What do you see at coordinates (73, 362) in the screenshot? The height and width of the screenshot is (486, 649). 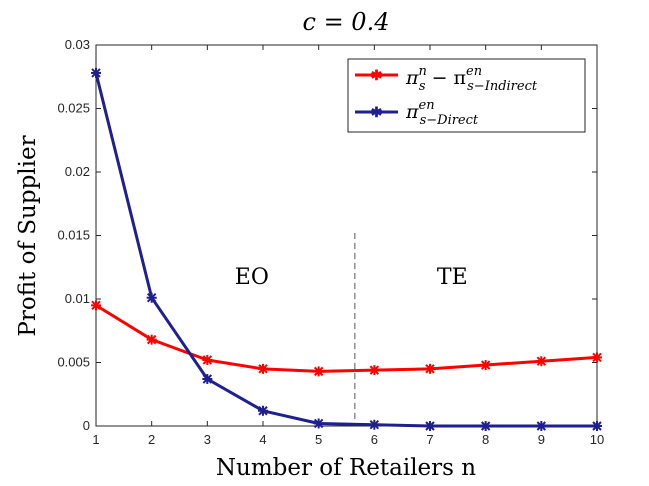 I see `y-tick-label: 0.005` at bounding box center [73, 362].